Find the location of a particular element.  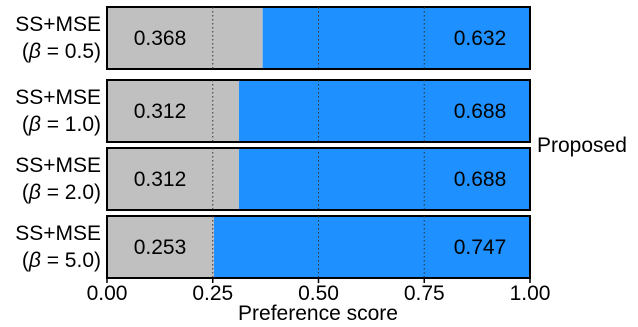

x-tick-label: 0.25 is located at coordinates (212, 293).